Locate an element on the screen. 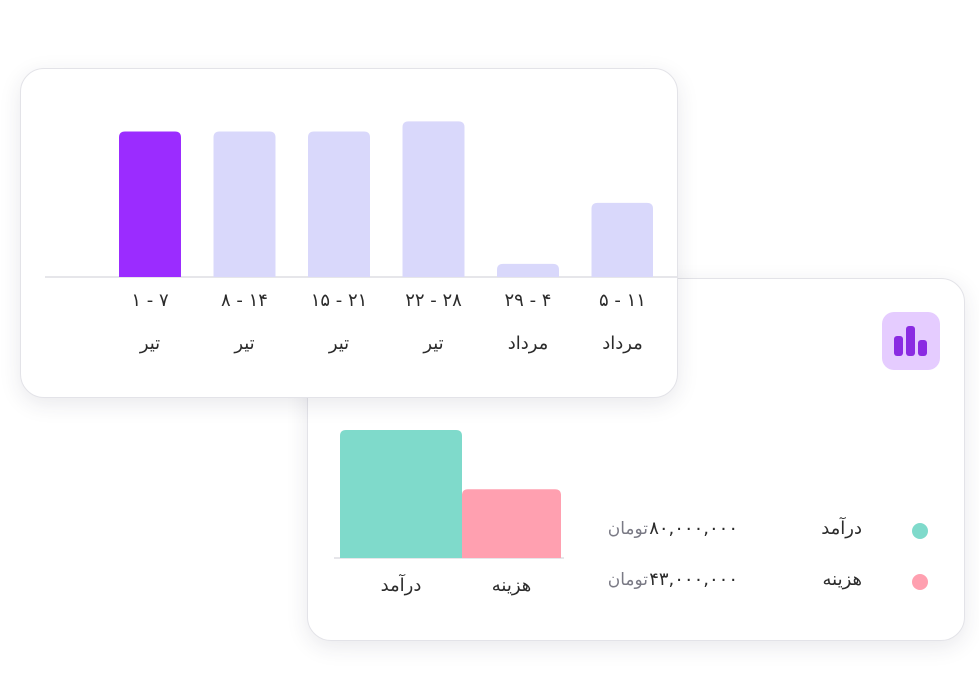 This screenshot has width=979, height=688. legend-label: درآمد is located at coordinates (841, 528).